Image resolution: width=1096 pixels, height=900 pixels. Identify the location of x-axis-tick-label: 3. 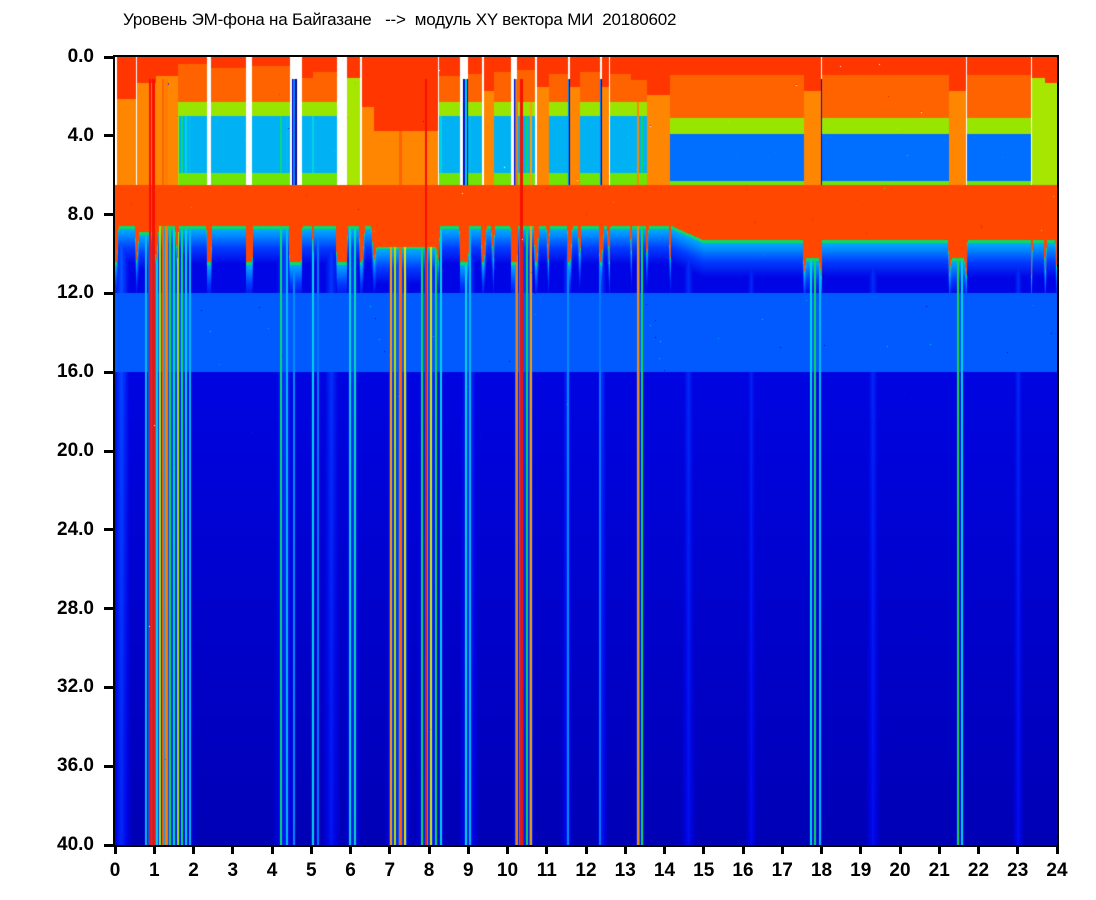
(233, 870).